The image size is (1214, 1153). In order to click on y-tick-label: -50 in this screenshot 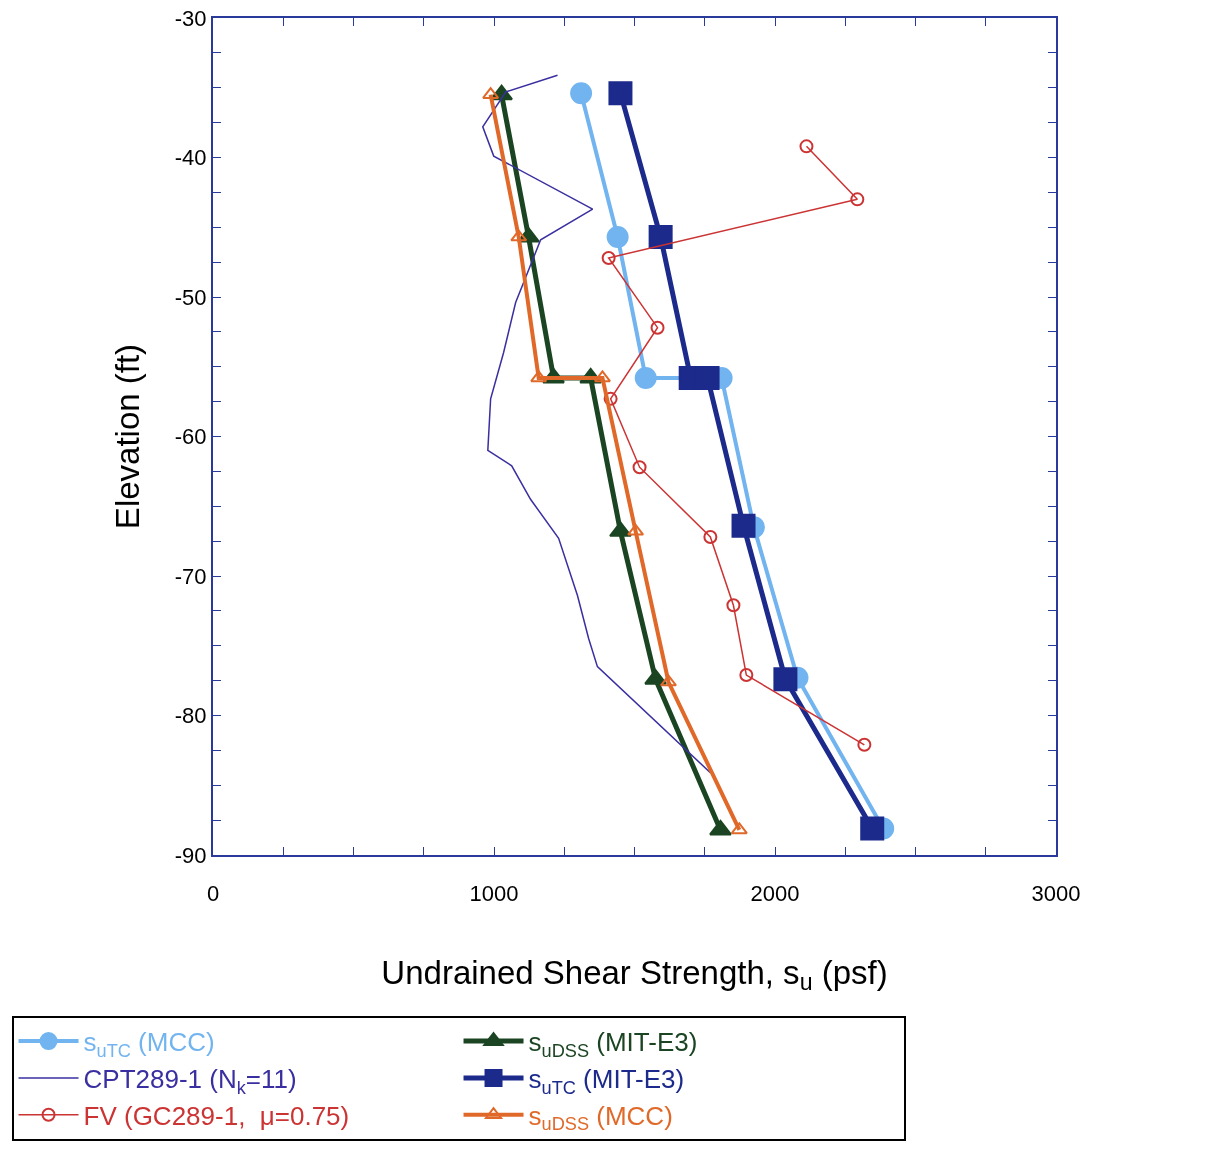, I will do `click(190, 297)`.